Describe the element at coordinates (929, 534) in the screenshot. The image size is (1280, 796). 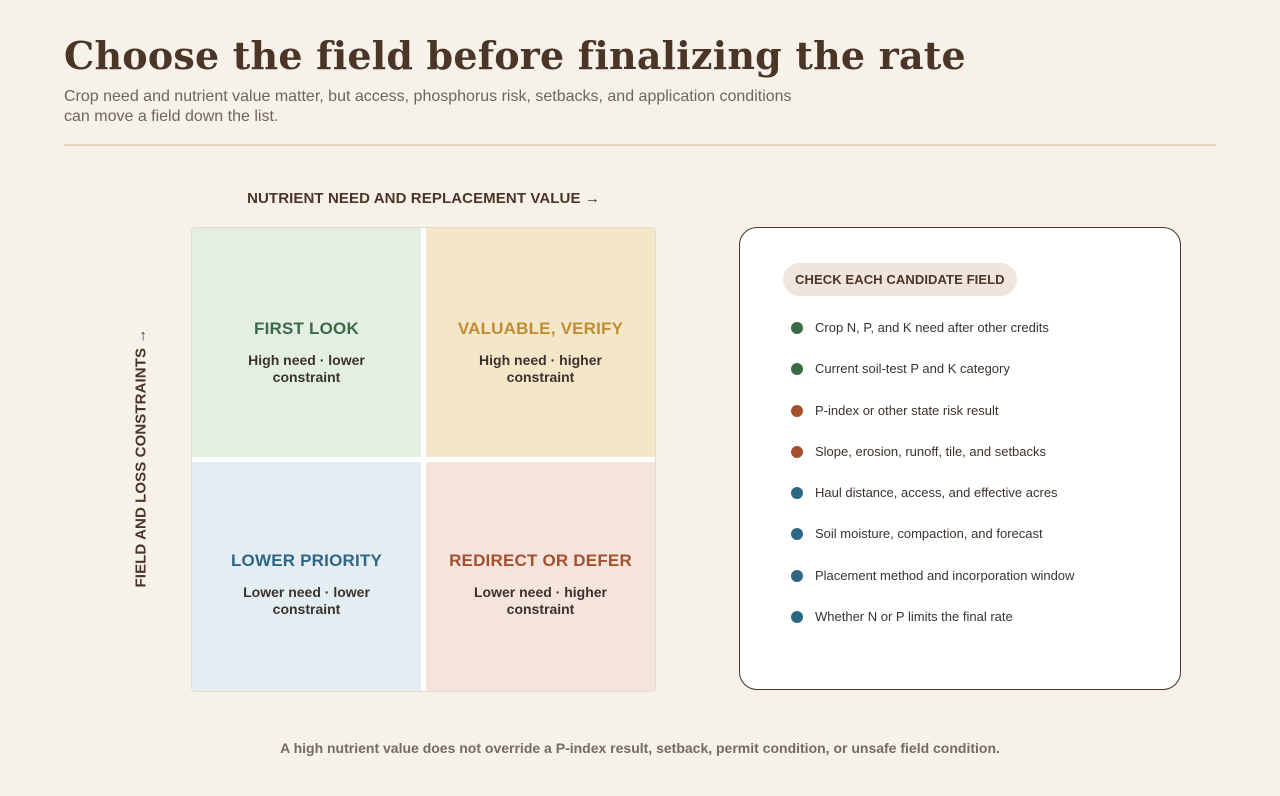
I see `list-item-text: Soil moisture, compaction, and forecast` at that location.